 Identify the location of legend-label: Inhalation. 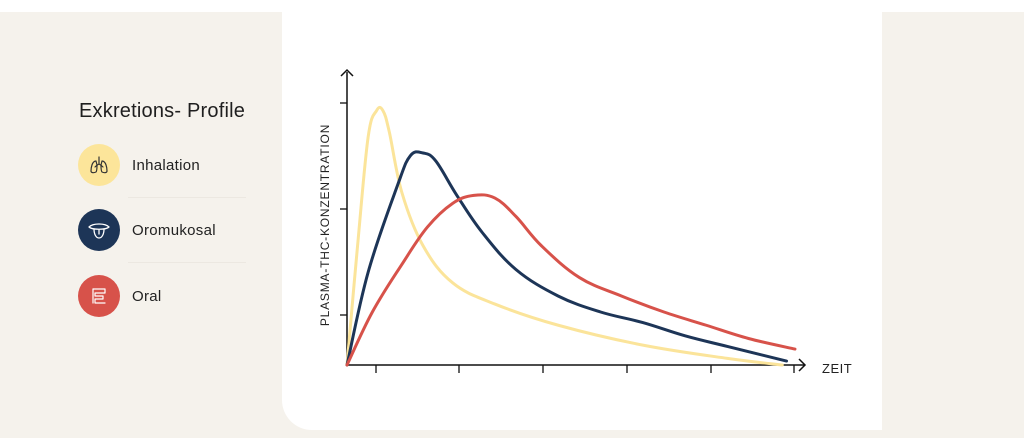
(166, 165).